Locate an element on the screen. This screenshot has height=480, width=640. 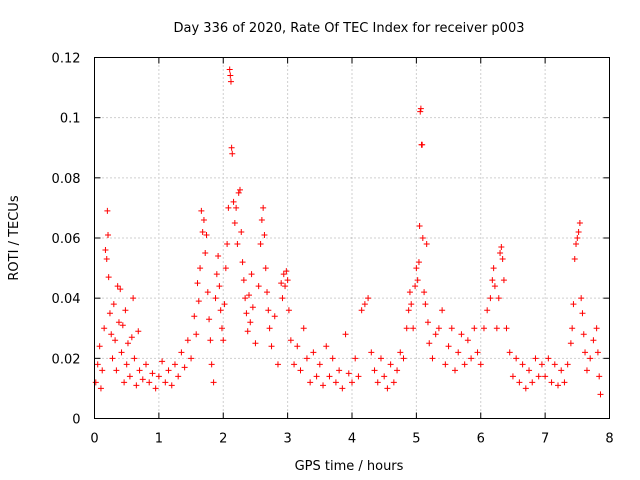
y-tick-label: 0.12 is located at coordinates (66, 59).